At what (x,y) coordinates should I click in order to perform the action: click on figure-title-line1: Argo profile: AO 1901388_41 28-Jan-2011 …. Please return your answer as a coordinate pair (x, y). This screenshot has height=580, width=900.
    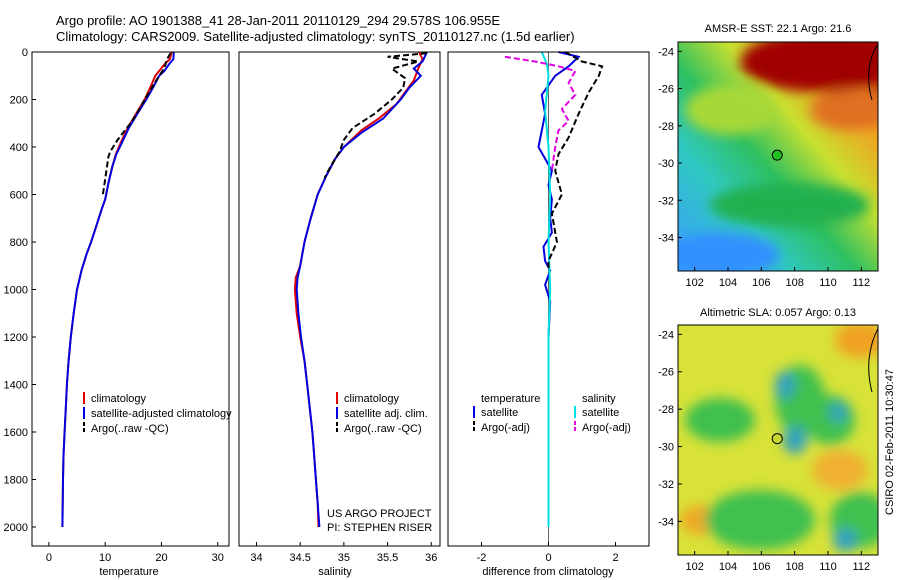
    Looking at the image, I should click on (278, 20).